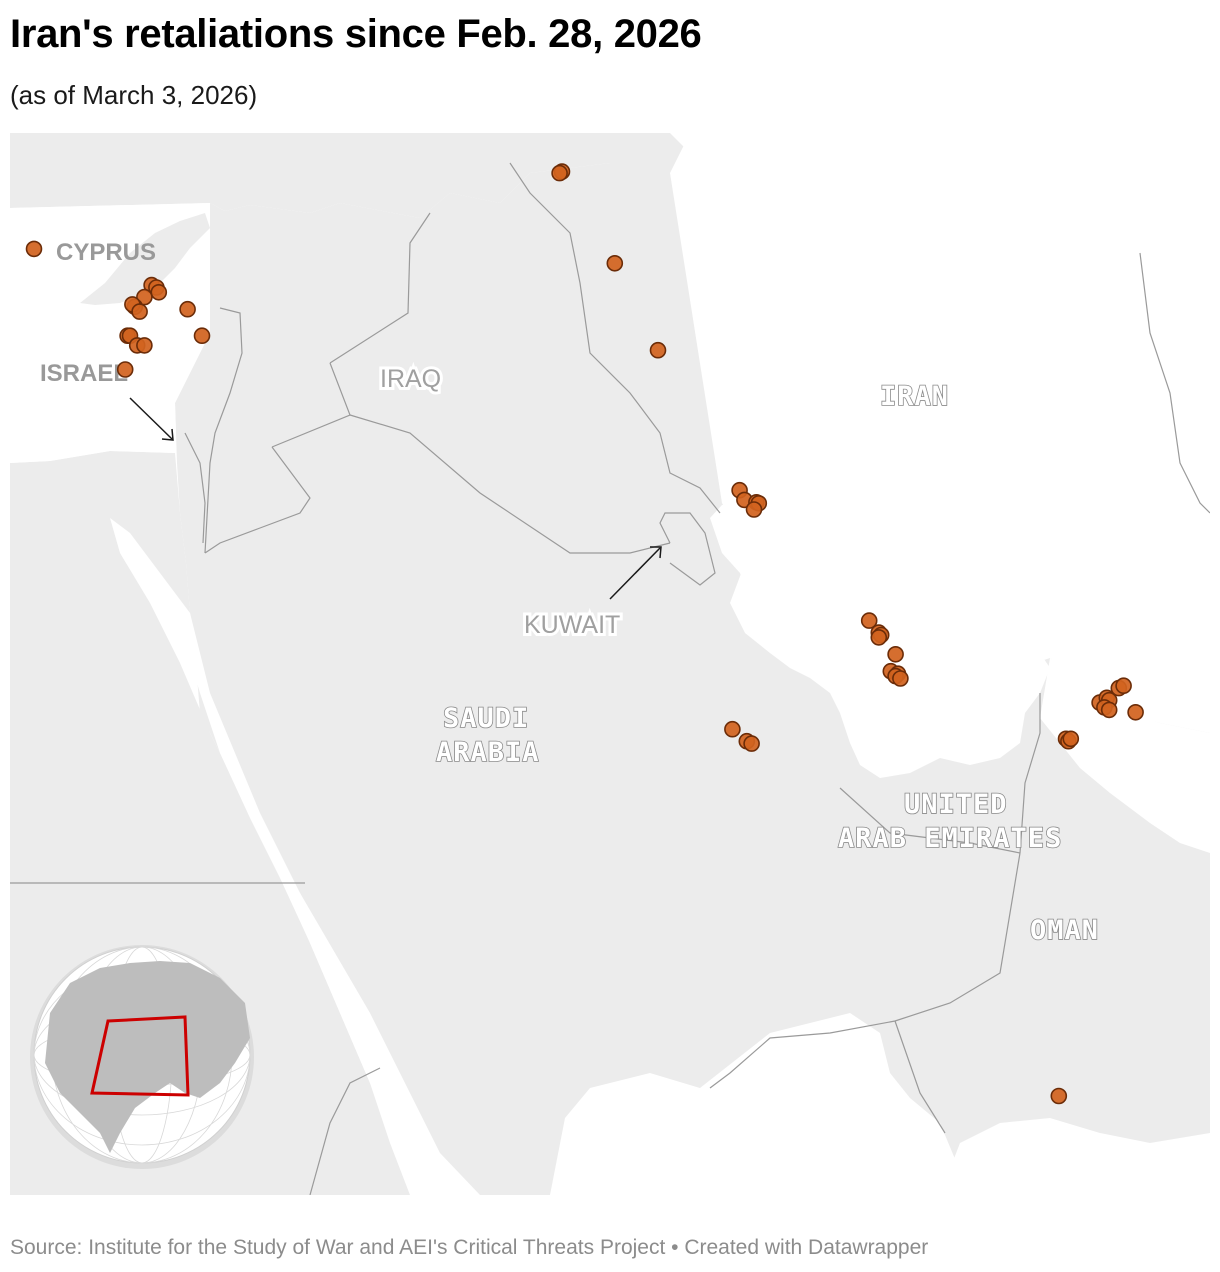  Describe the element at coordinates (765, 168) in the screenshot. I see `water-caspian` at that location.